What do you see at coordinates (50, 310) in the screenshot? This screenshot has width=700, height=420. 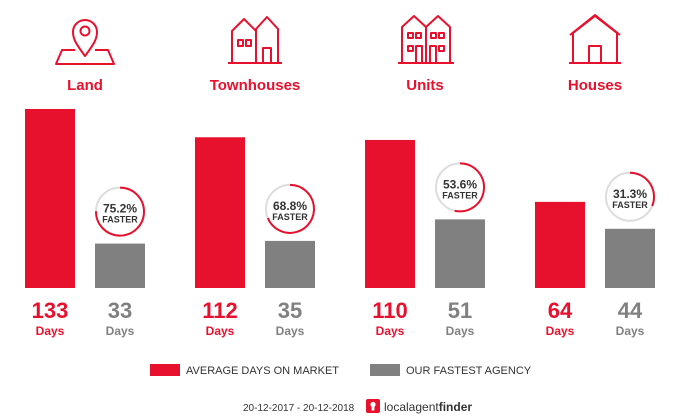 I see `value-average-land: 133` at bounding box center [50, 310].